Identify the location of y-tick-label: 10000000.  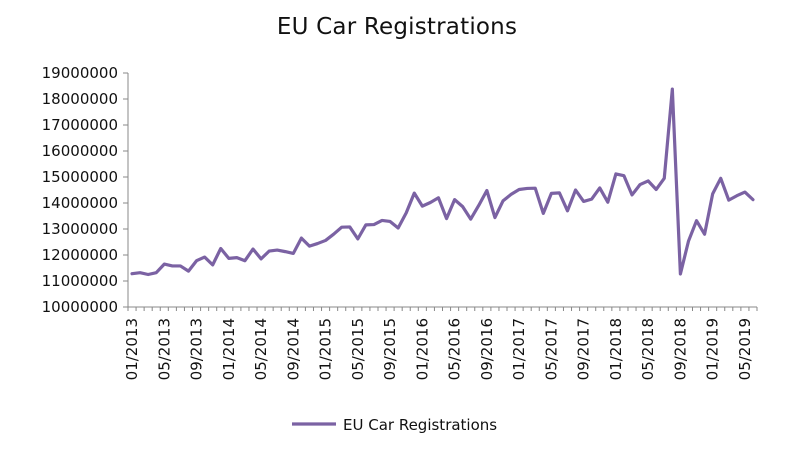
(80, 307).